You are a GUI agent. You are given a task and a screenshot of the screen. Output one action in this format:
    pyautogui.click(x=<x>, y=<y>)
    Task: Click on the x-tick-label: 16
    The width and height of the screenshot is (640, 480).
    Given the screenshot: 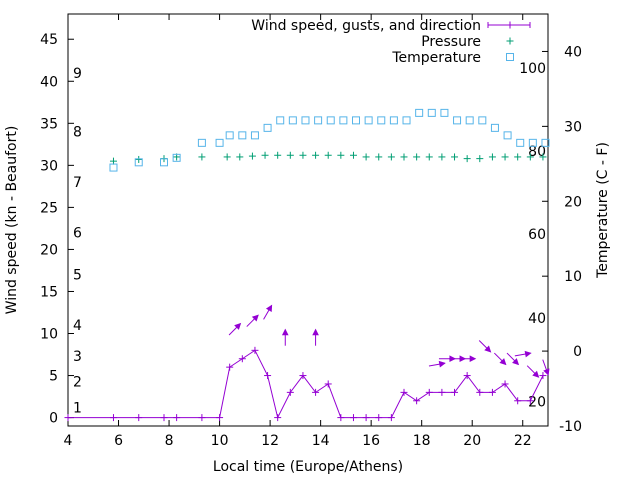 What is the action you would take?
    pyautogui.click(x=371, y=441)
    